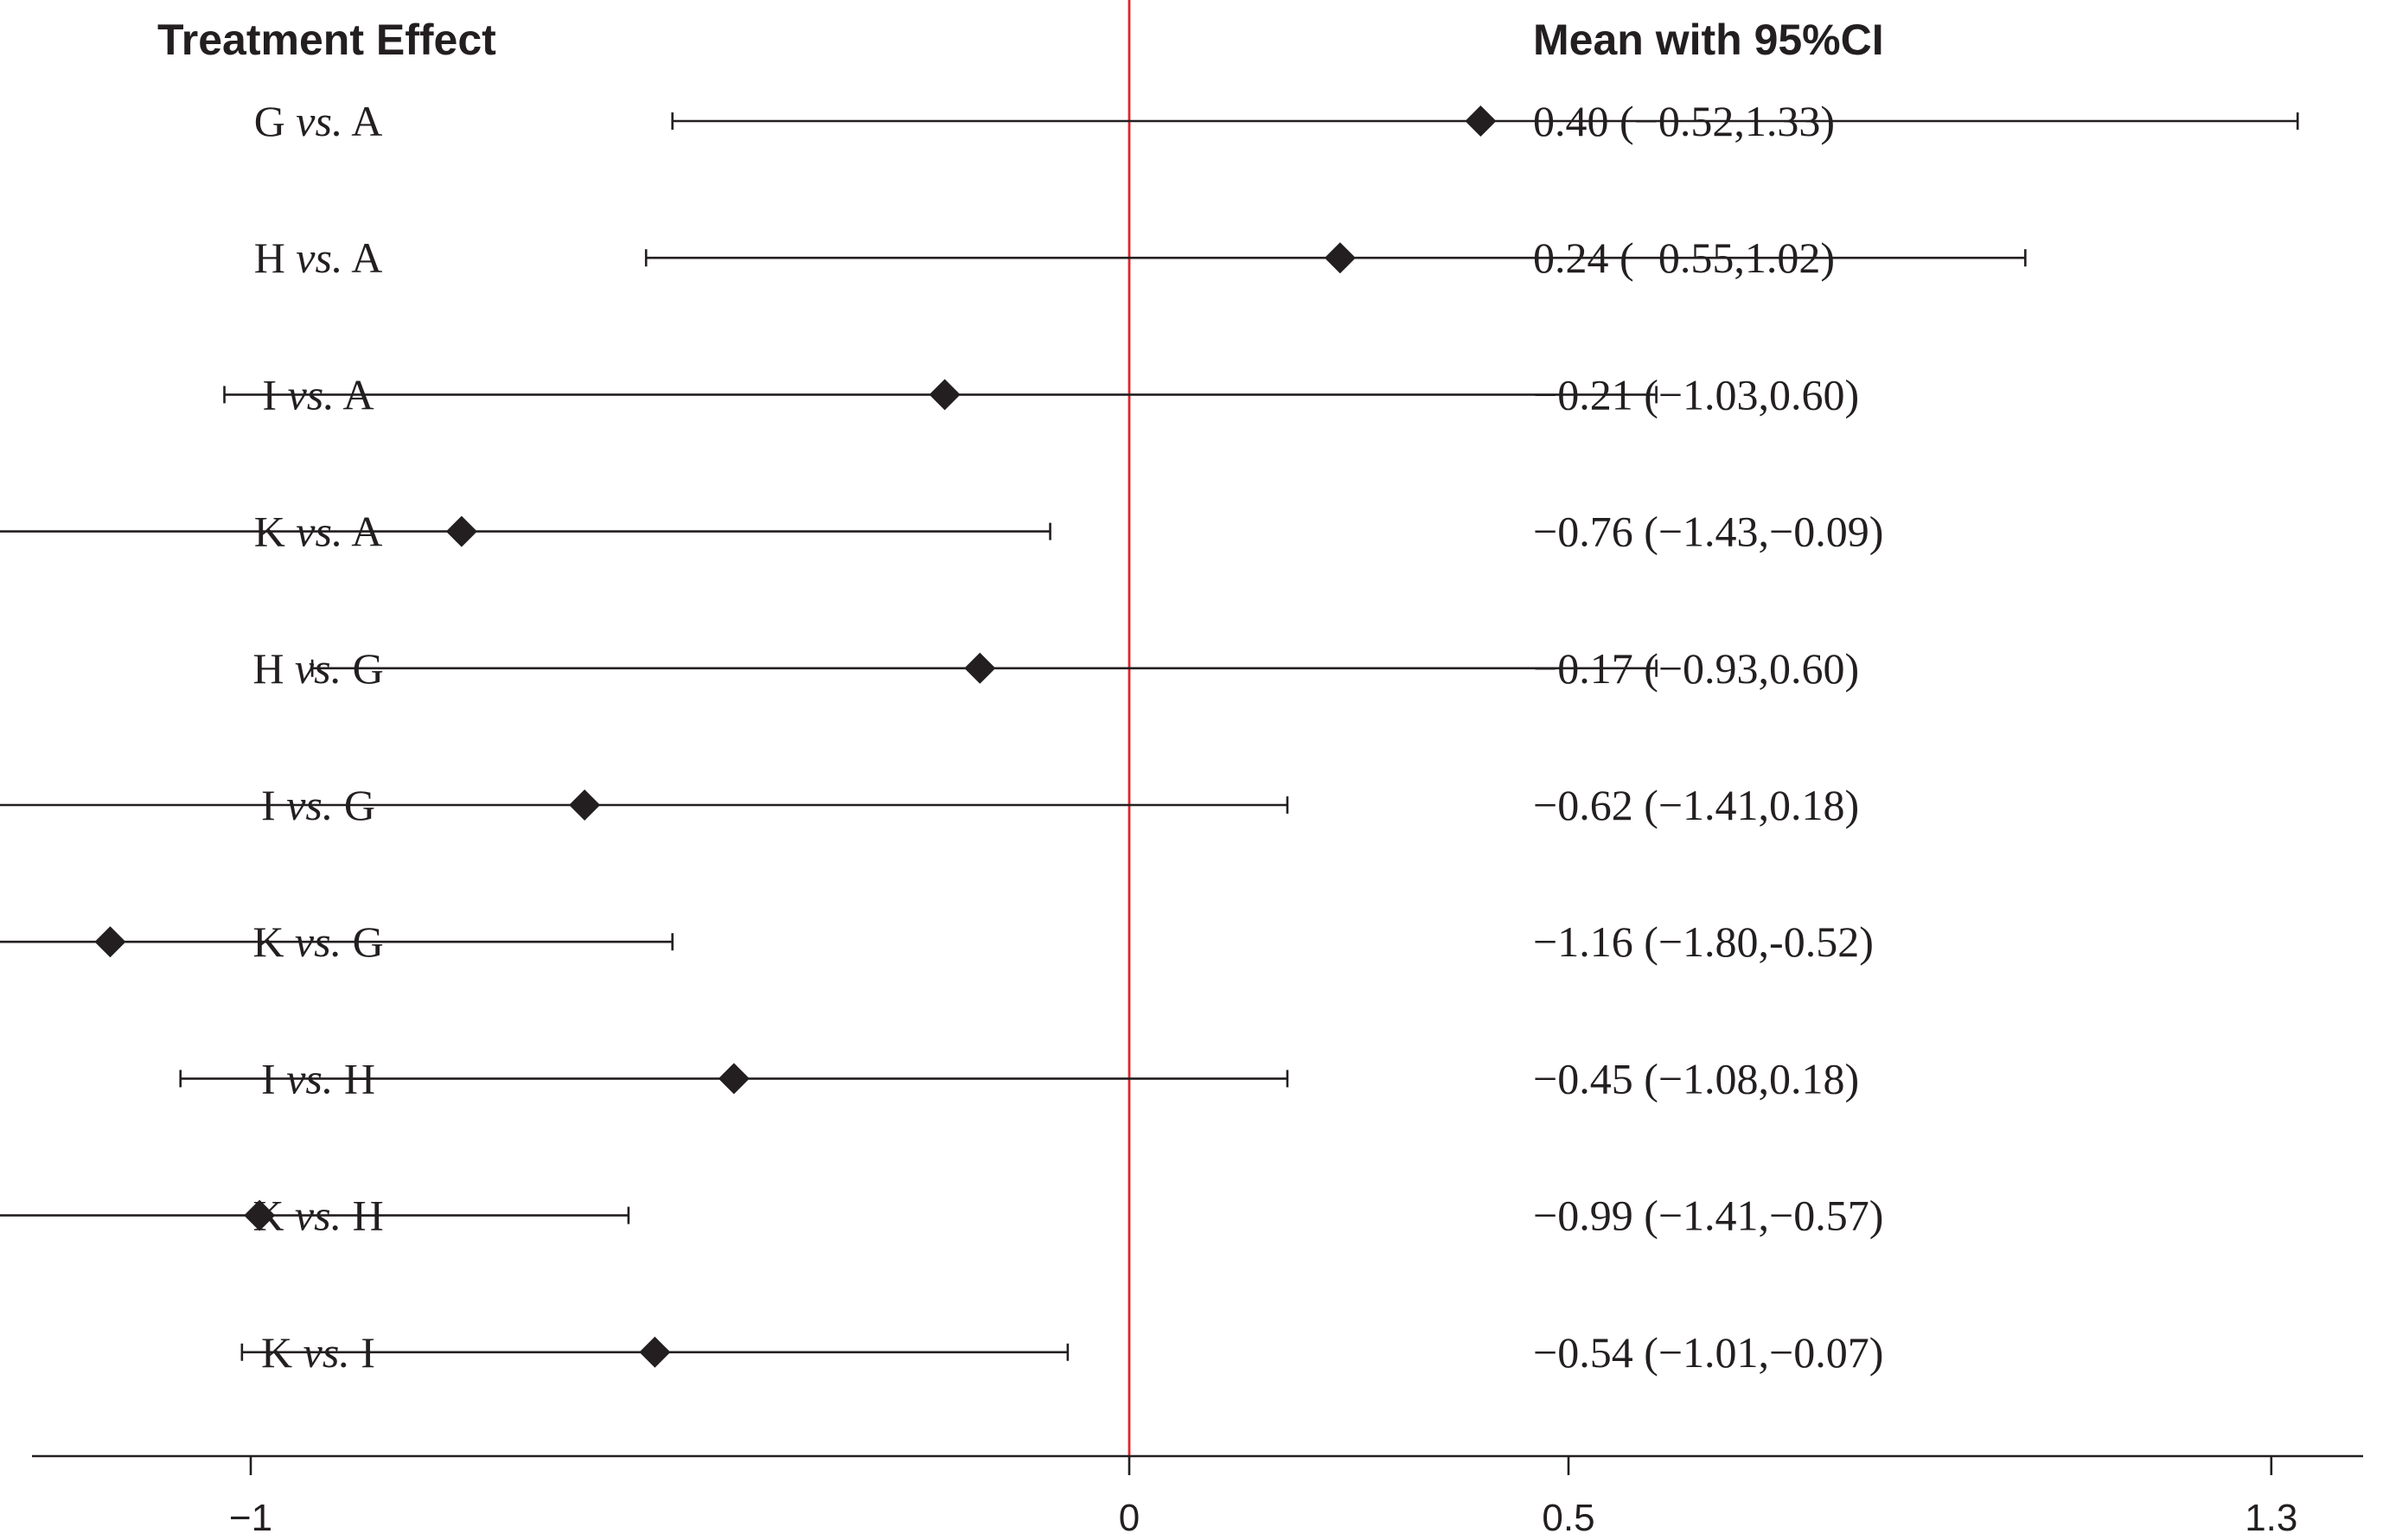  What do you see at coordinates (1140, 257) in the screenshot?
I see `forest-row: H vs. A 0.24 (−0.55,1.02)` at bounding box center [1140, 257].